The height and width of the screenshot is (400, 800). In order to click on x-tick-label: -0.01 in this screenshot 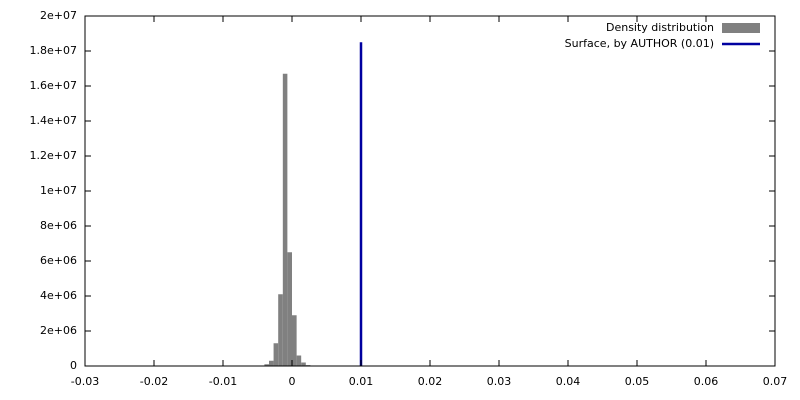, I will do `click(223, 381)`.